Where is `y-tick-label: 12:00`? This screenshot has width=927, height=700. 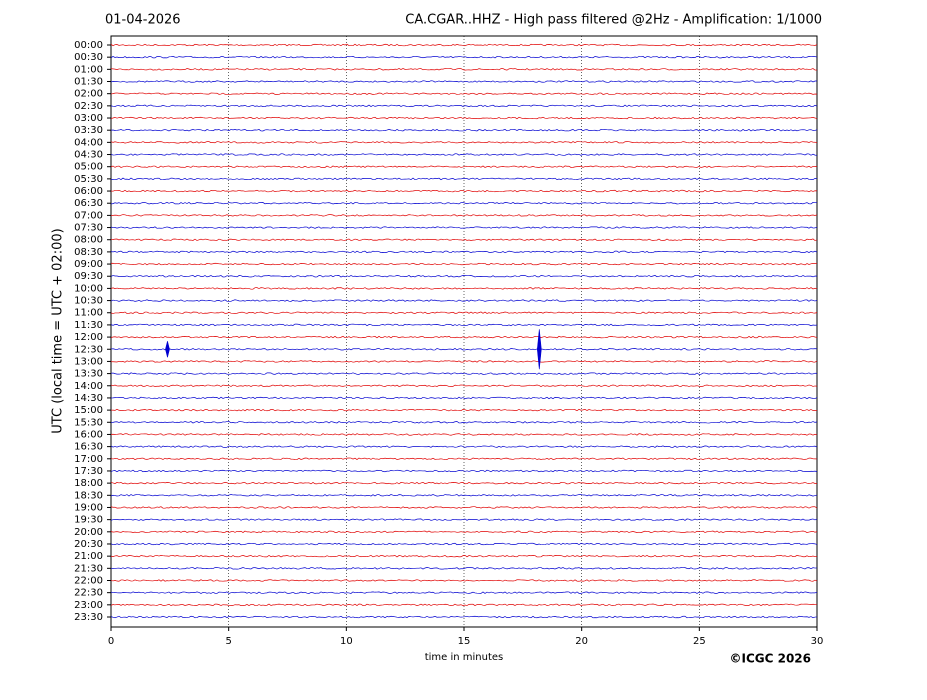
y-tick-label: 12:00 is located at coordinates (88, 337).